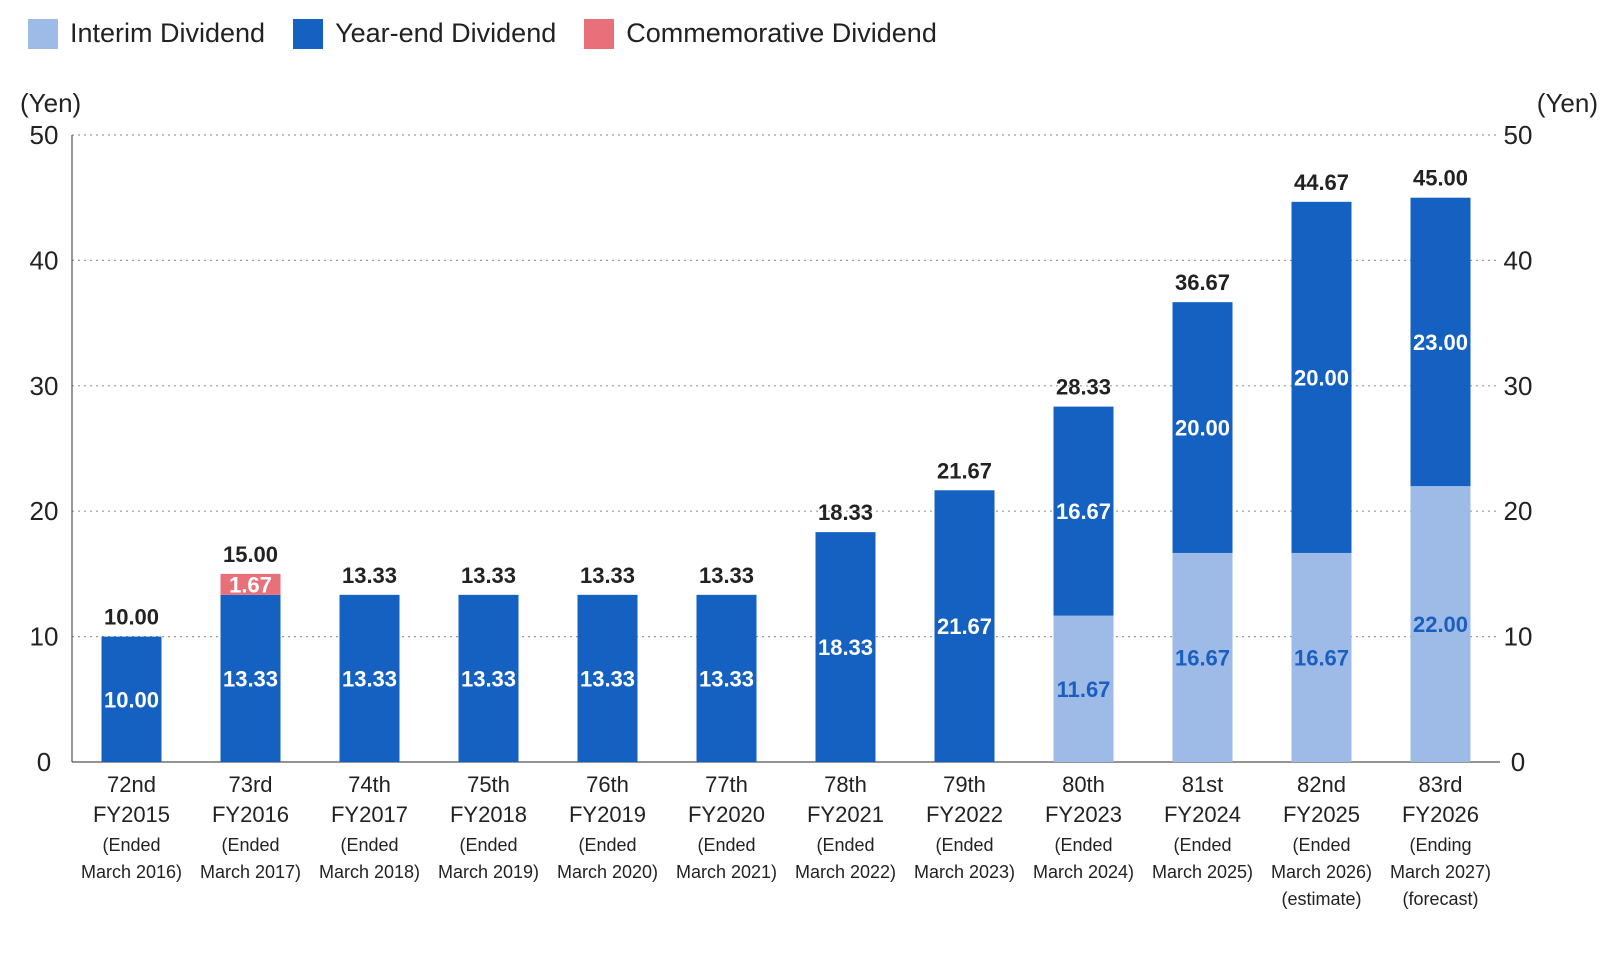 Image resolution: width=1614 pixels, height=975 pixels. What do you see at coordinates (1321, 899) in the screenshot?
I see `x-label-period: (estimate)` at bounding box center [1321, 899].